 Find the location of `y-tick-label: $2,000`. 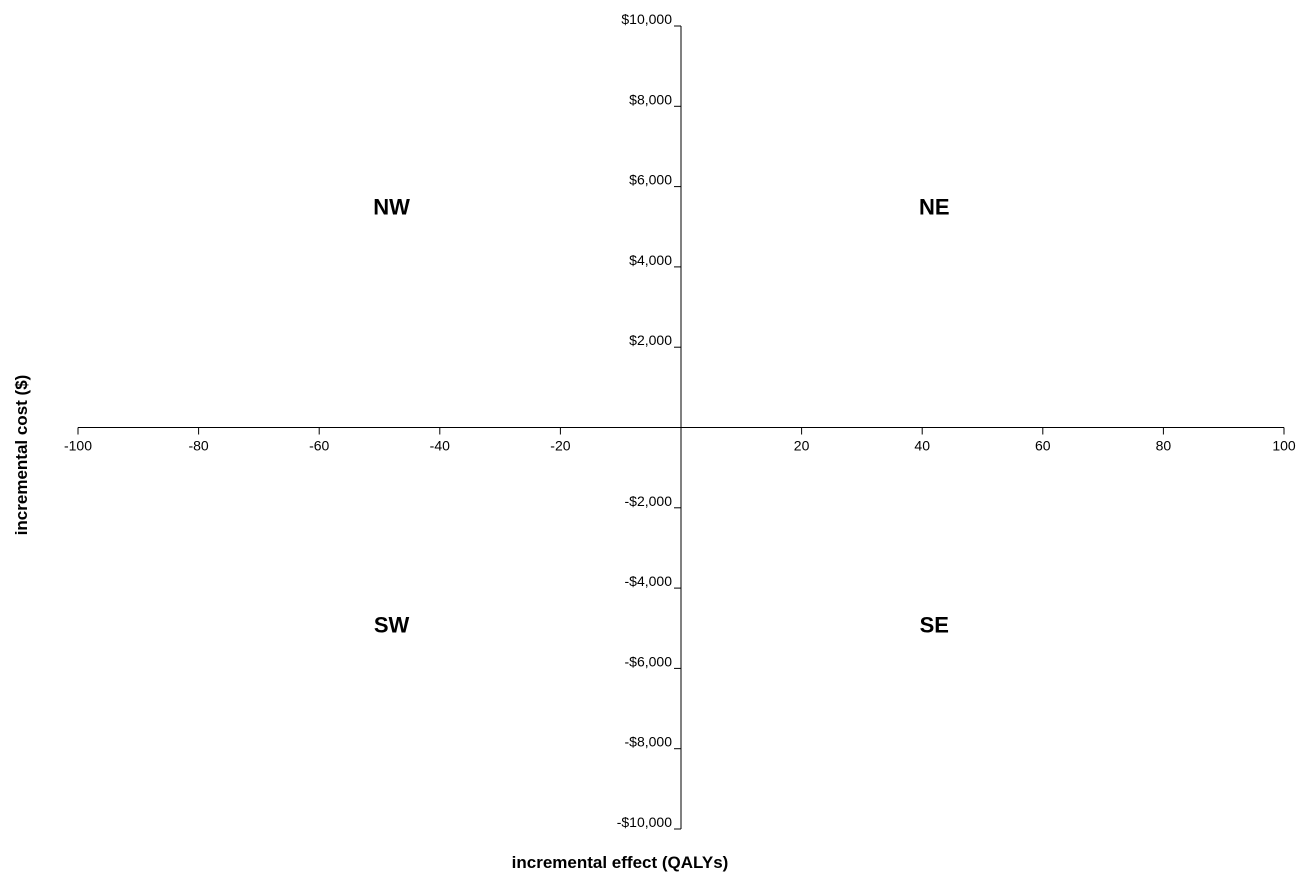

y-tick-label: $2,000 is located at coordinates (650, 340).